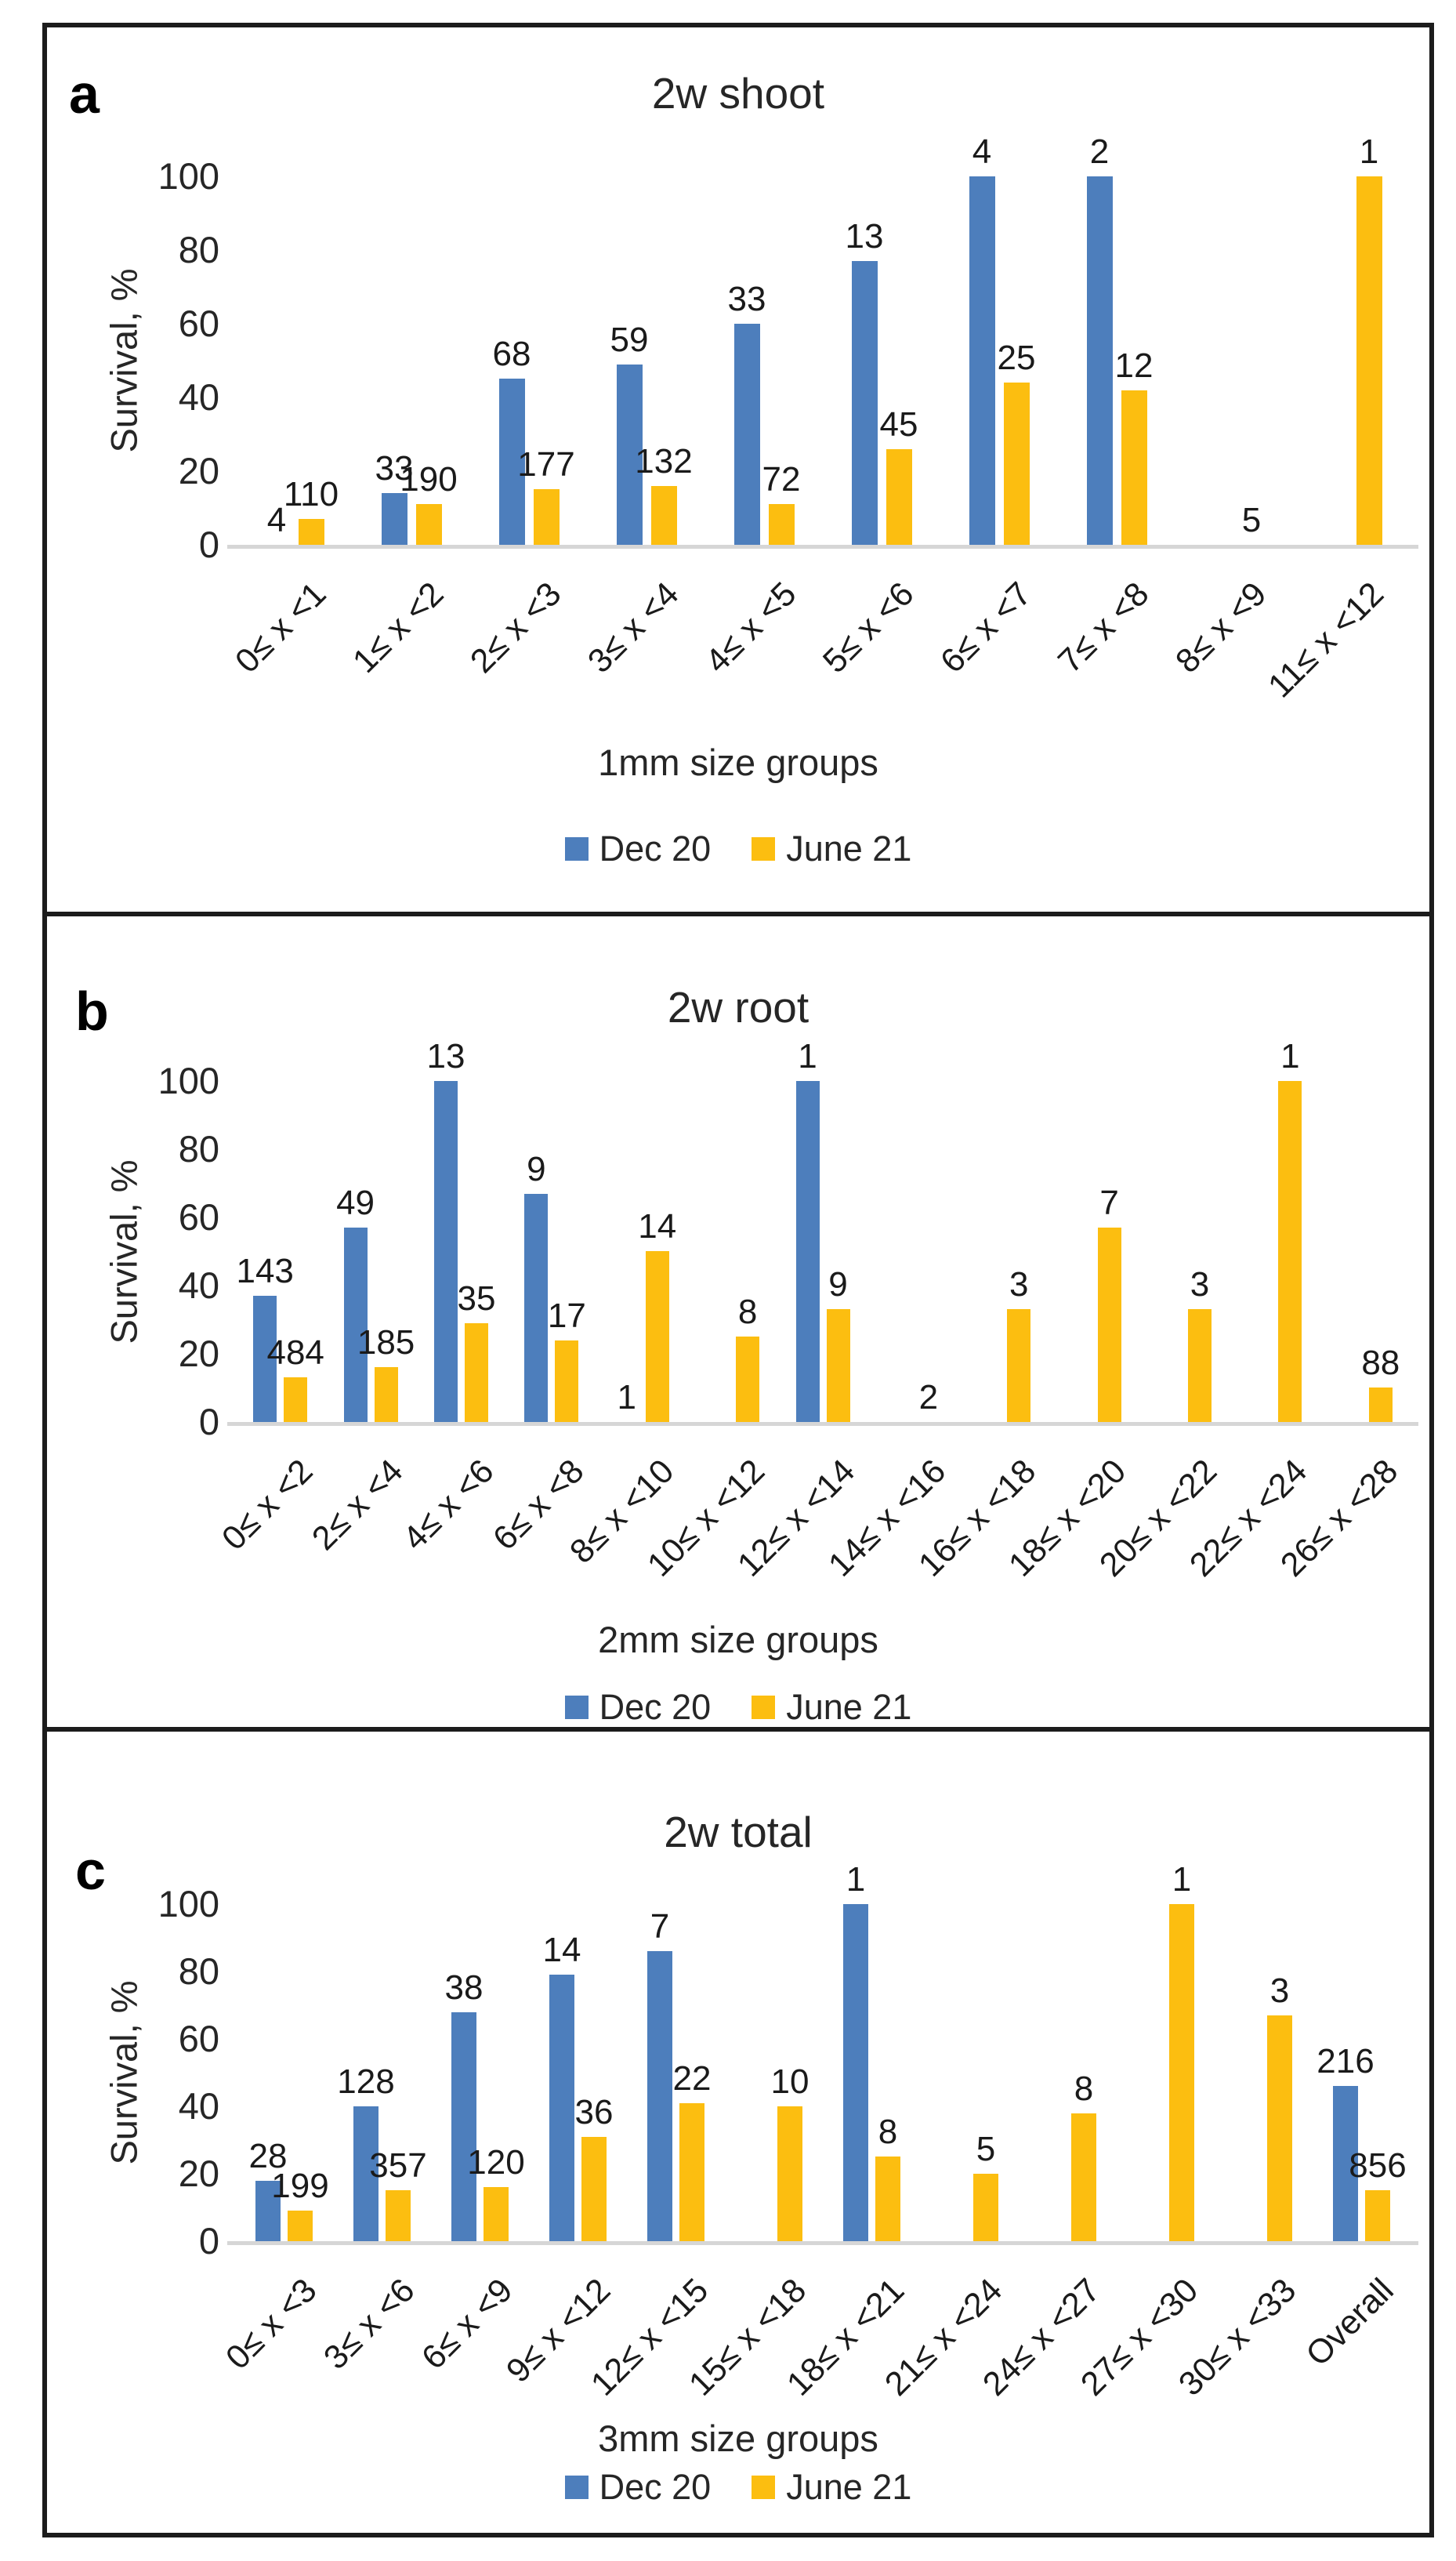 This screenshot has width=1456, height=2561. Describe the element at coordinates (1346, 2061) in the screenshot. I see `bar-count-label: 216` at that location.